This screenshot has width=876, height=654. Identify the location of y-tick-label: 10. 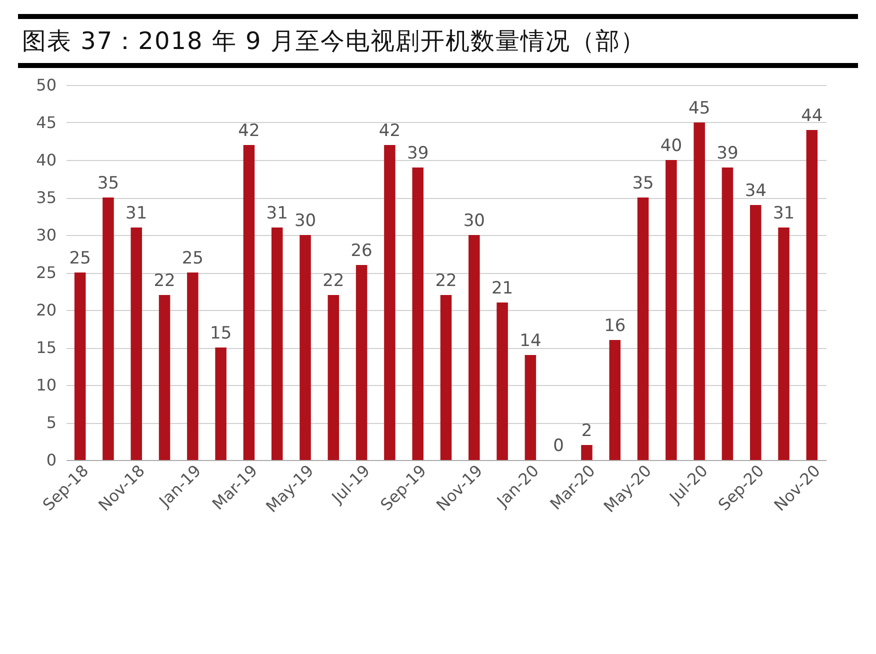
(46, 385).